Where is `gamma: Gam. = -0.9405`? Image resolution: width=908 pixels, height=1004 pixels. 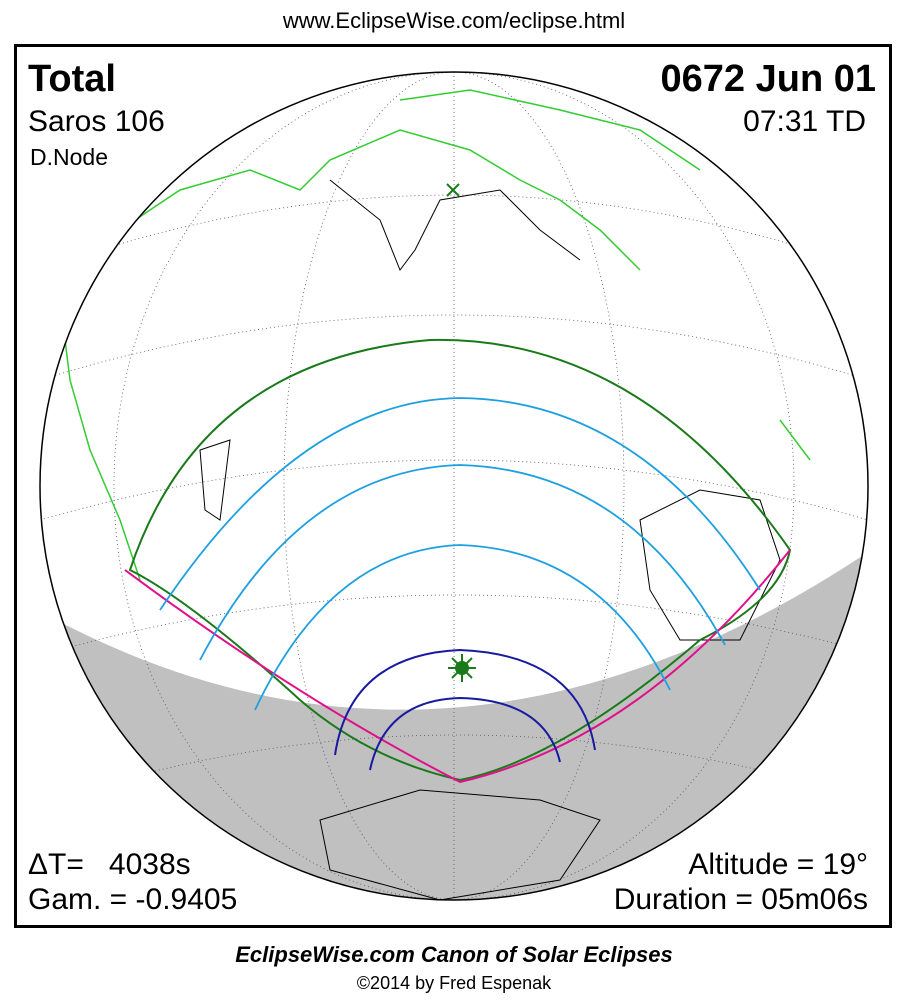
gamma: Gam. = -0.9405 is located at coordinates (132, 899).